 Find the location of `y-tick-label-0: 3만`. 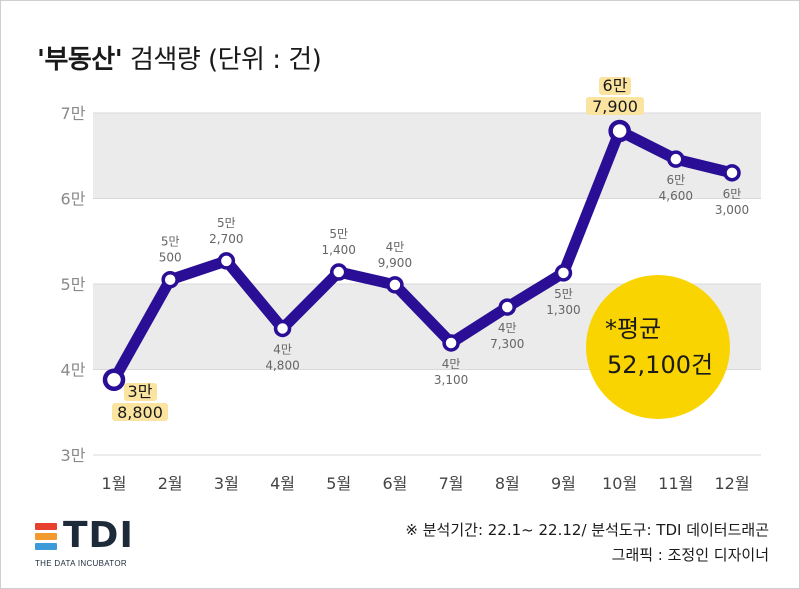

y-tick-label-0: 3만 is located at coordinates (73, 455).